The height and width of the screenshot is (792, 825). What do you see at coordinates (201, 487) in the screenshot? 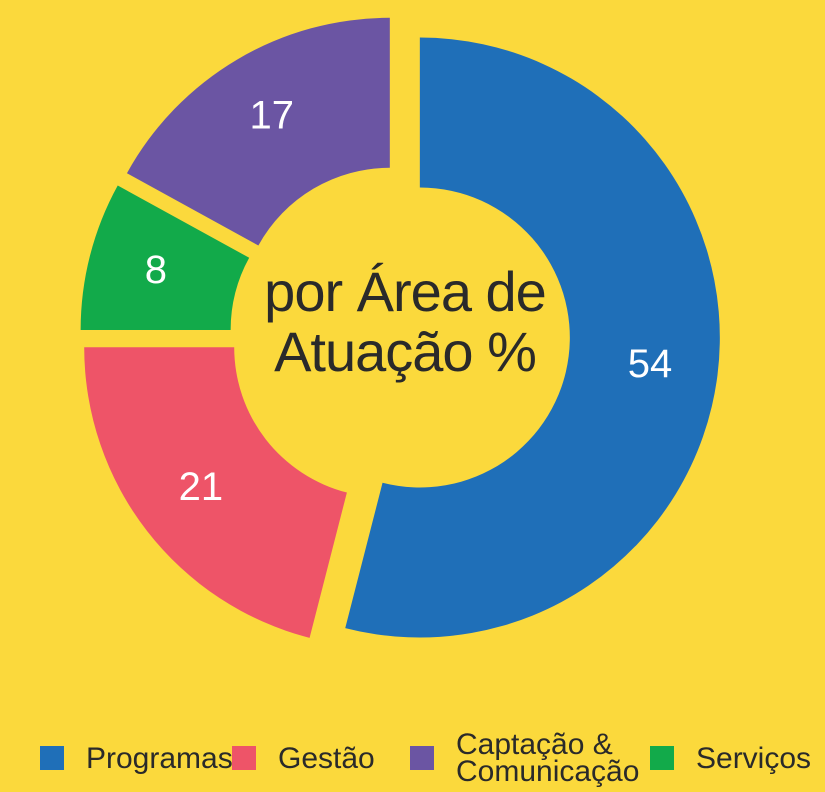
I see `value-label: 21` at bounding box center [201, 487].